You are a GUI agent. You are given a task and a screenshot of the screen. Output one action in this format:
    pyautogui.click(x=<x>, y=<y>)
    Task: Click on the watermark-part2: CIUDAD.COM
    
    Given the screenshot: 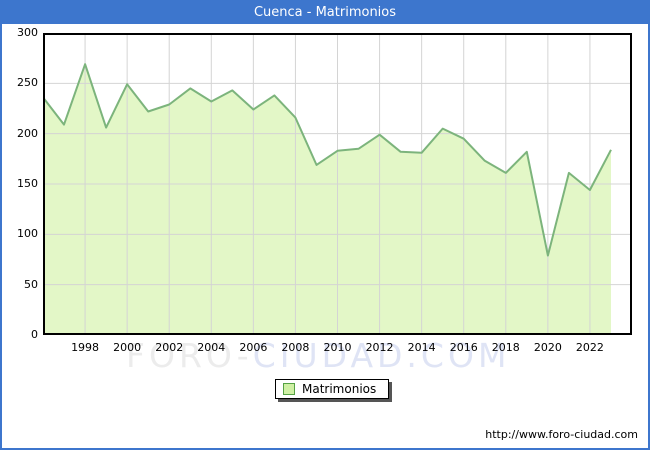 What is the action you would take?
    pyautogui.click(x=381, y=355)
    